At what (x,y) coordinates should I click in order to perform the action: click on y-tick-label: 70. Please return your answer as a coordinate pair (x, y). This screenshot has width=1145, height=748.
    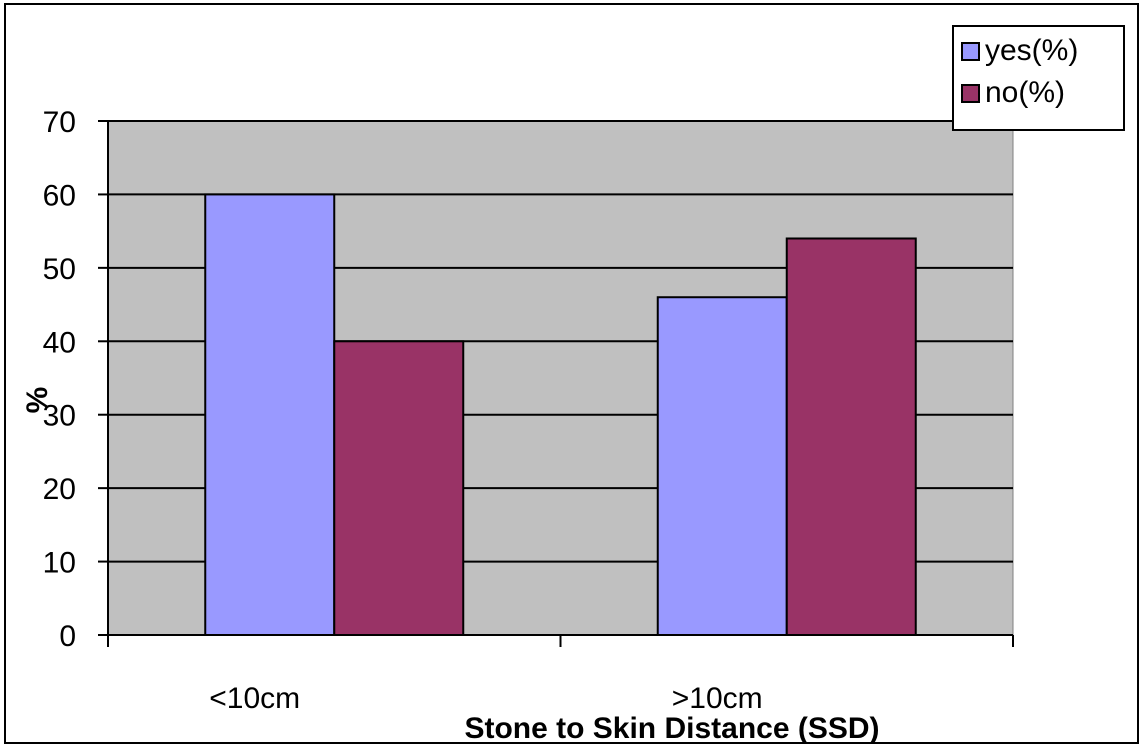
    Looking at the image, I should click on (59, 122).